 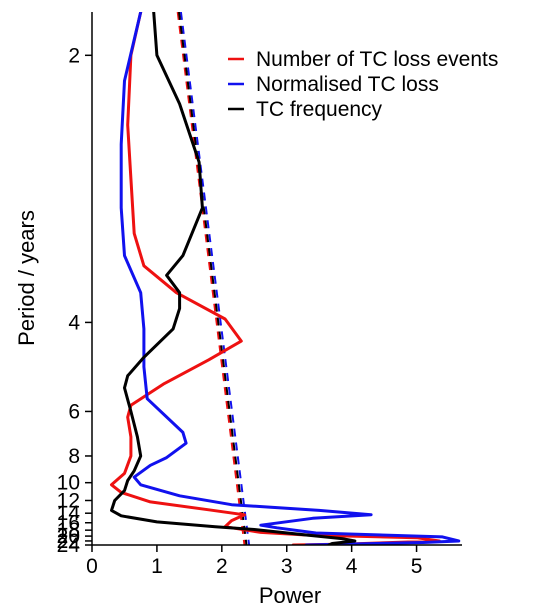 I want to click on y-tick-label: 18, so click(x=68, y=530).